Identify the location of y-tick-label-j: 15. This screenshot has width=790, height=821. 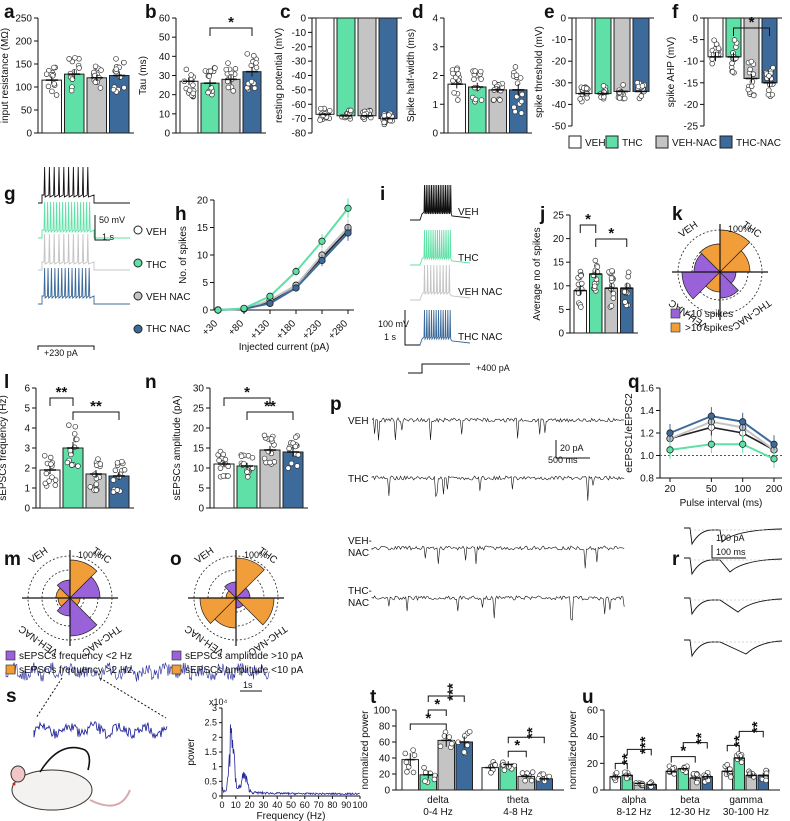
(559, 263).